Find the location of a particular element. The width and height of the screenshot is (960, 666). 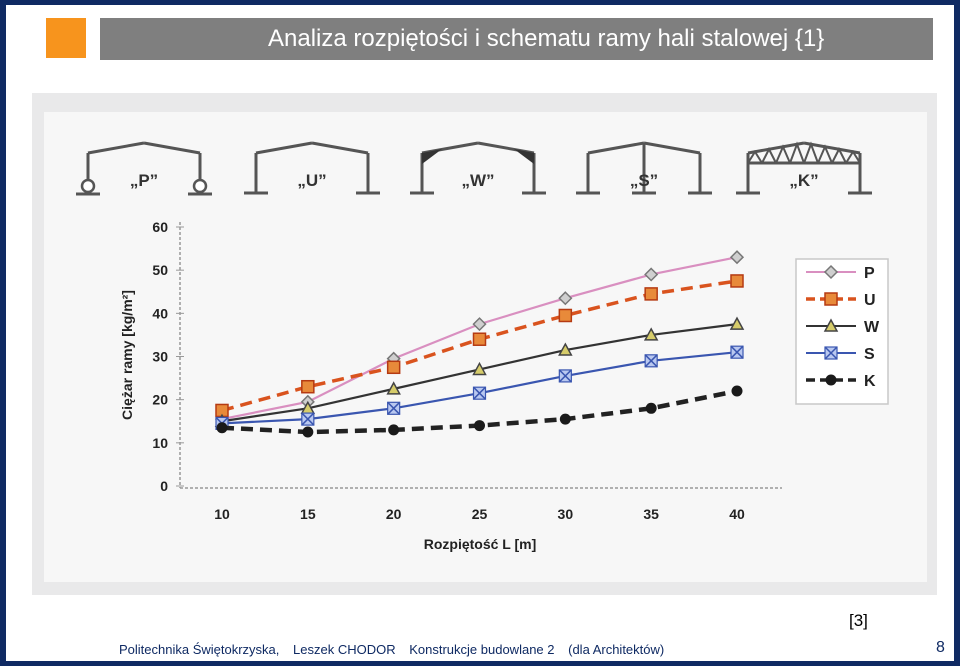

y-tick-label: 60 is located at coordinates (160, 227).